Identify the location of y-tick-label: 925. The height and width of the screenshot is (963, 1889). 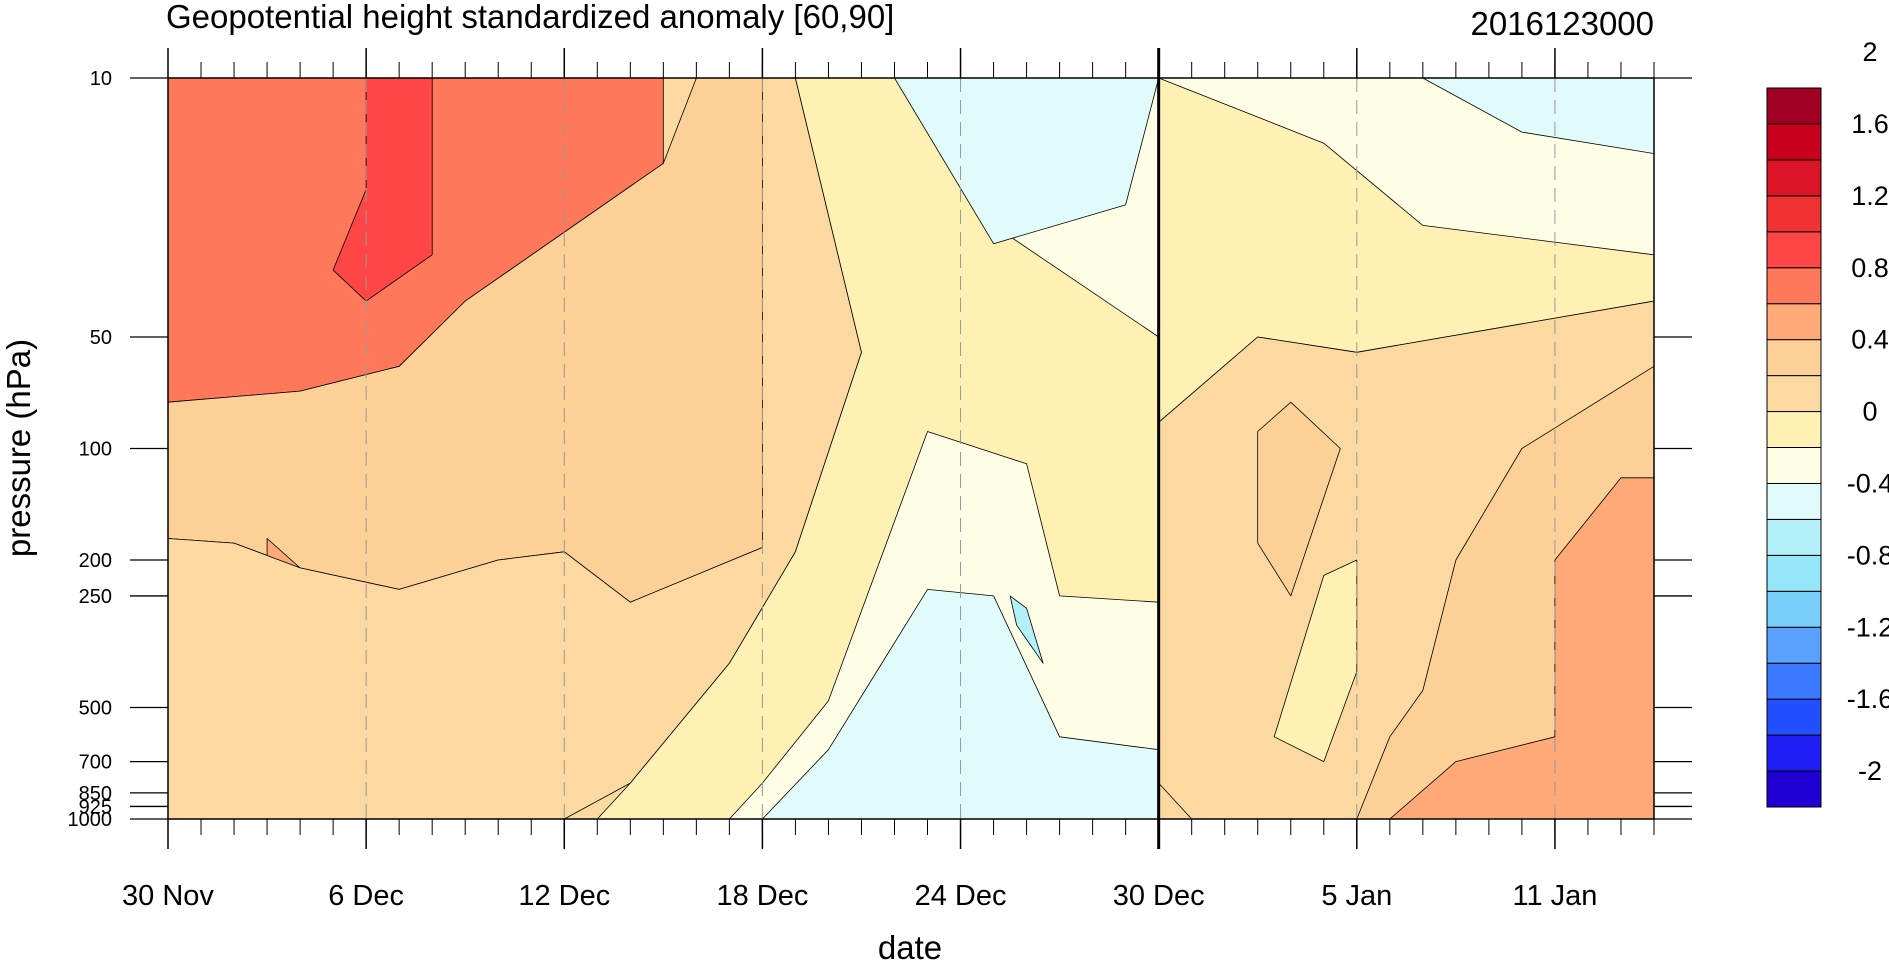
(95, 807).